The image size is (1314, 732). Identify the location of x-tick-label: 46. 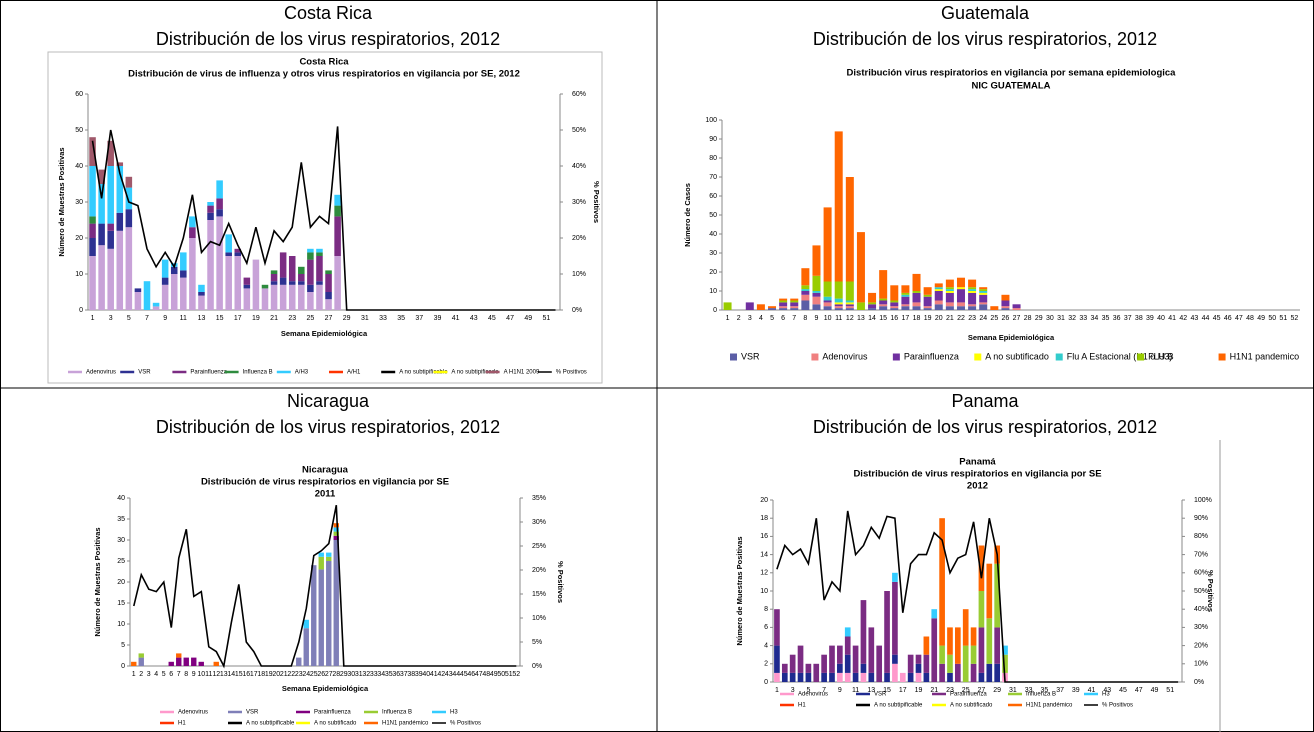
(471, 674).